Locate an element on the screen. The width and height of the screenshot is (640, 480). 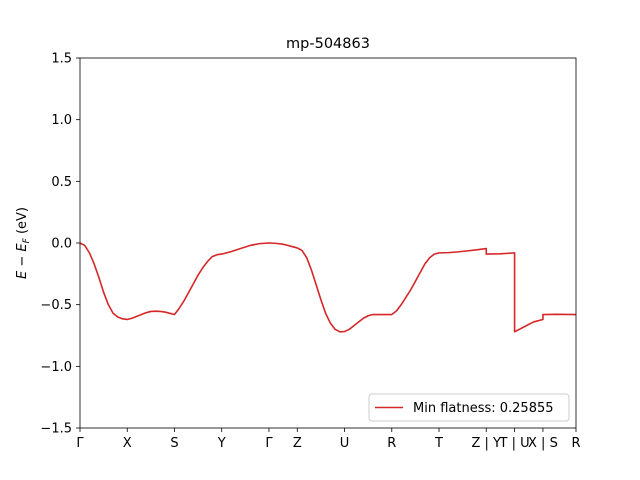
y-tick-label: 1.5 is located at coordinates (61, 59).